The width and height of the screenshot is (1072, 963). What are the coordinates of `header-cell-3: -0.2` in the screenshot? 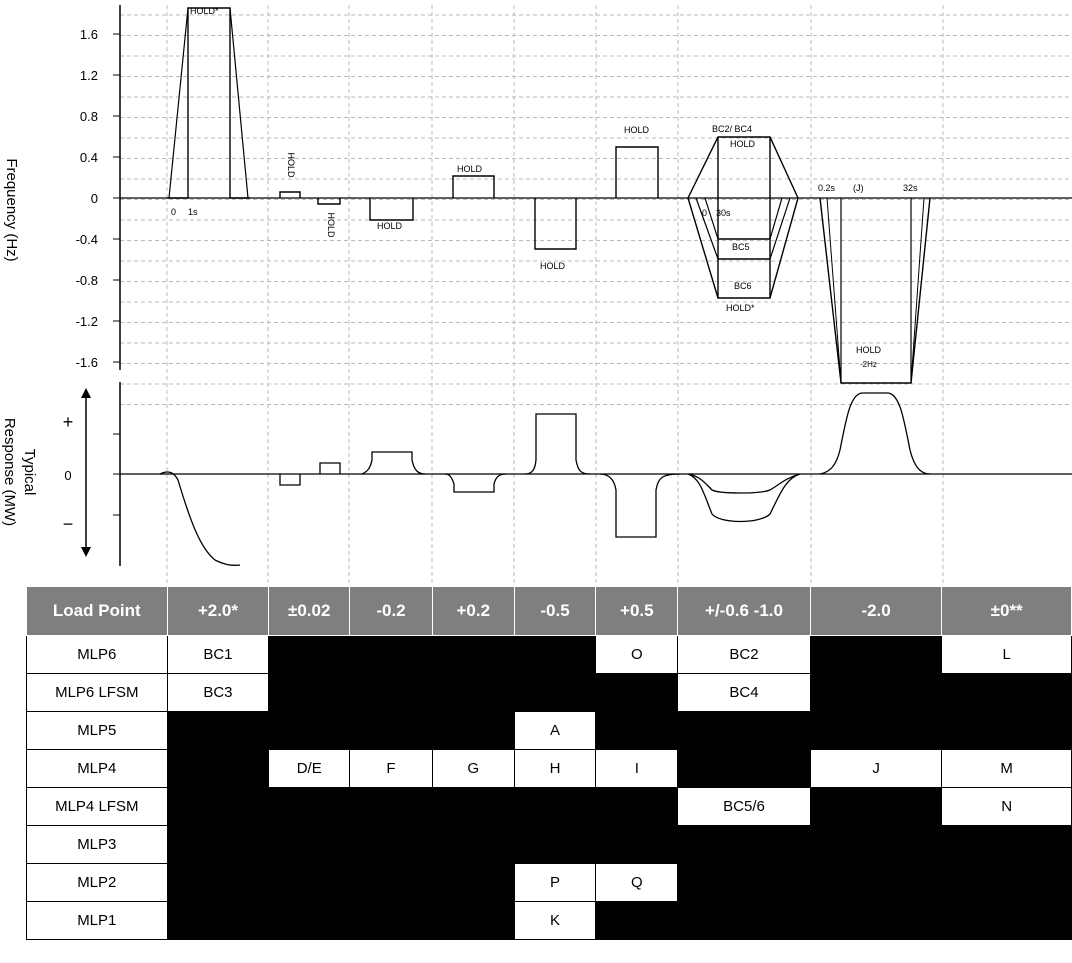 It's located at (391, 611).